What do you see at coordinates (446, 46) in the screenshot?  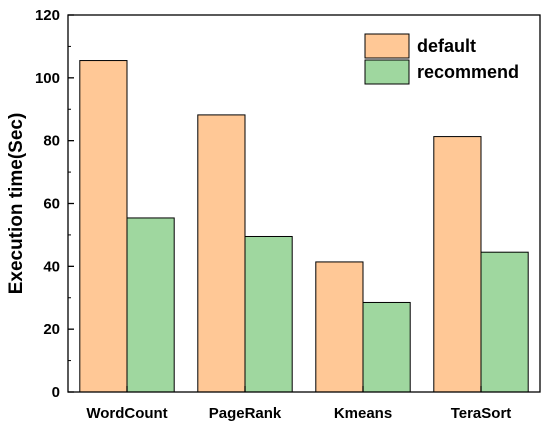 I see `legend-label-default: default` at bounding box center [446, 46].